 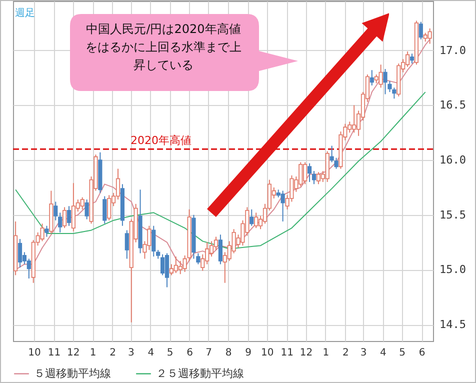 I want to click on x-tick-label: 9, so click(x=248, y=353).